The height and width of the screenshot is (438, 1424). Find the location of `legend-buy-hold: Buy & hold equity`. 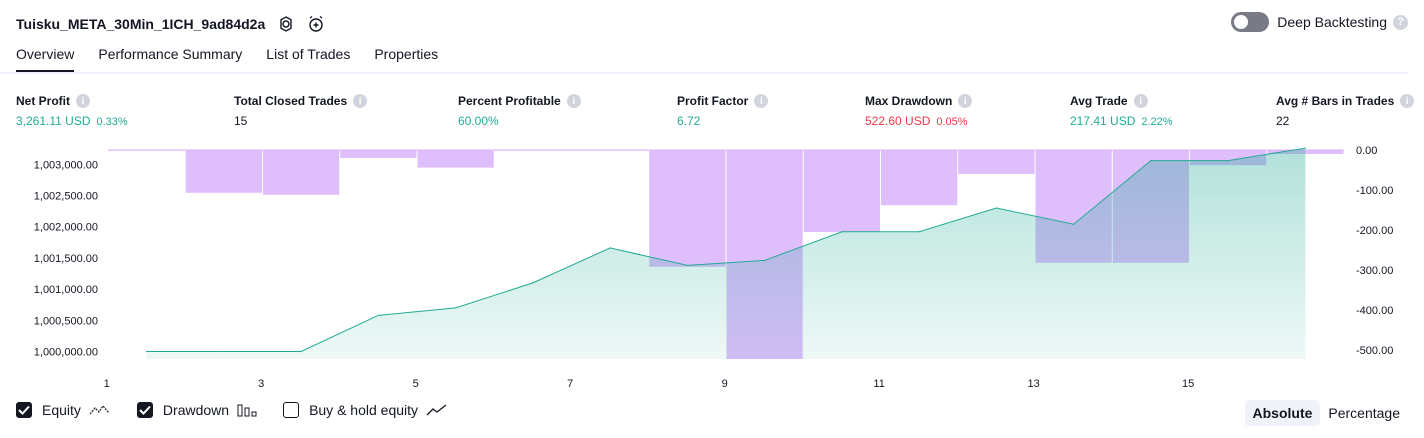

legend-buy-hold: Buy & hold equity is located at coordinates (365, 410).